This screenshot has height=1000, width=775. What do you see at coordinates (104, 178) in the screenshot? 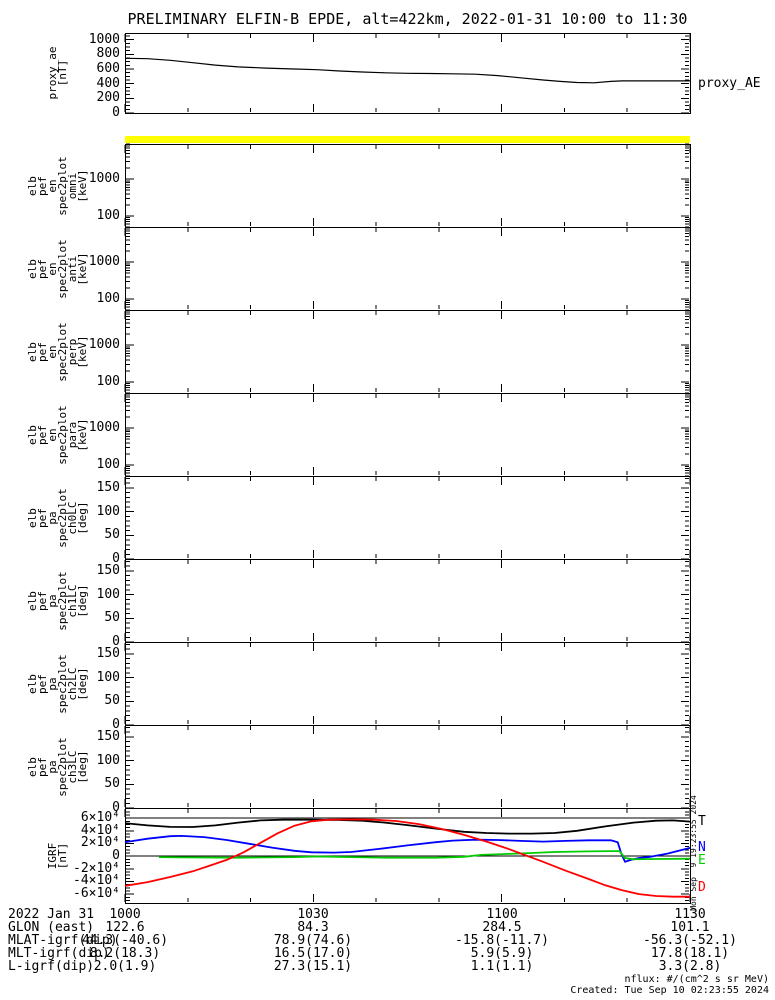
I see `ytick-label-en_omni: 1000` at bounding box center [104, 178].